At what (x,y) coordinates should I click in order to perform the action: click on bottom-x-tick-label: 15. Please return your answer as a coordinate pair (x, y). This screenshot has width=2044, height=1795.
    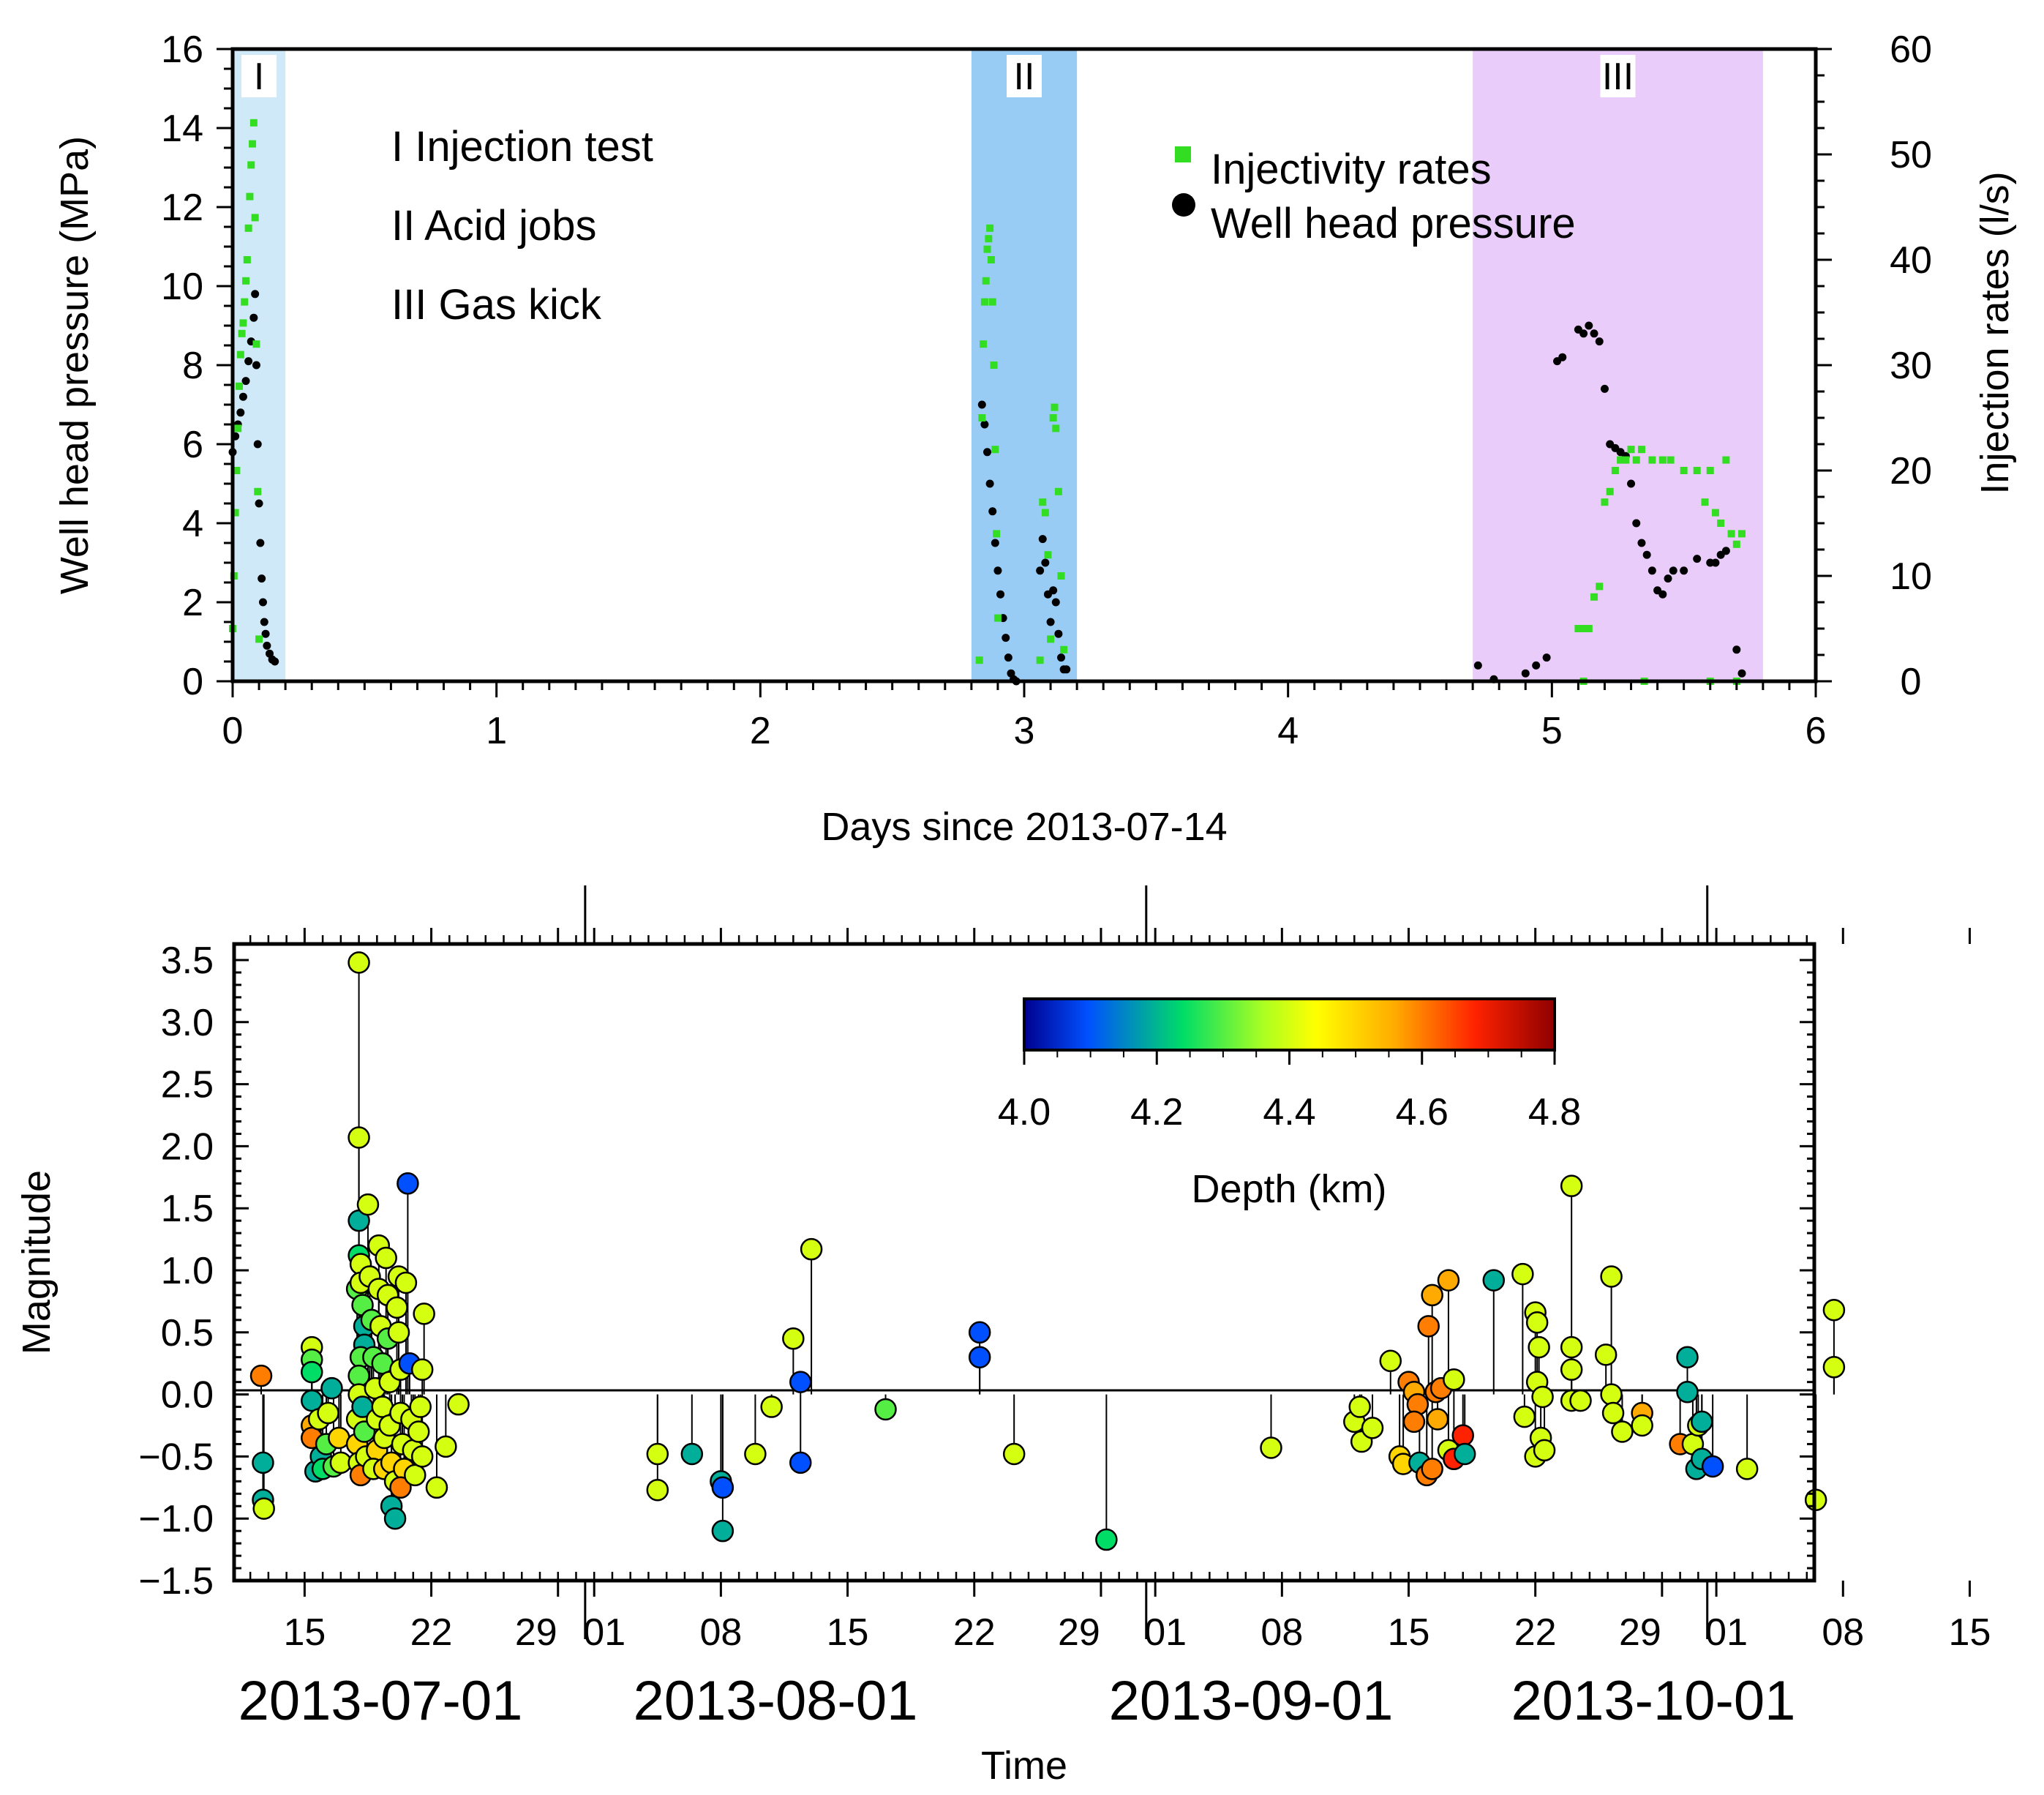
    Looking at the image, I should click on (848, 1632).